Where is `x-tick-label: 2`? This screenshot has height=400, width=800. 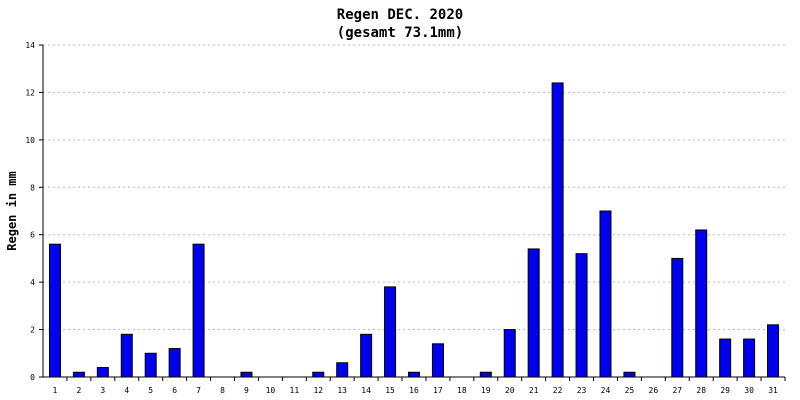 x-tick-label: 2 is located at coordinates (78, 390).